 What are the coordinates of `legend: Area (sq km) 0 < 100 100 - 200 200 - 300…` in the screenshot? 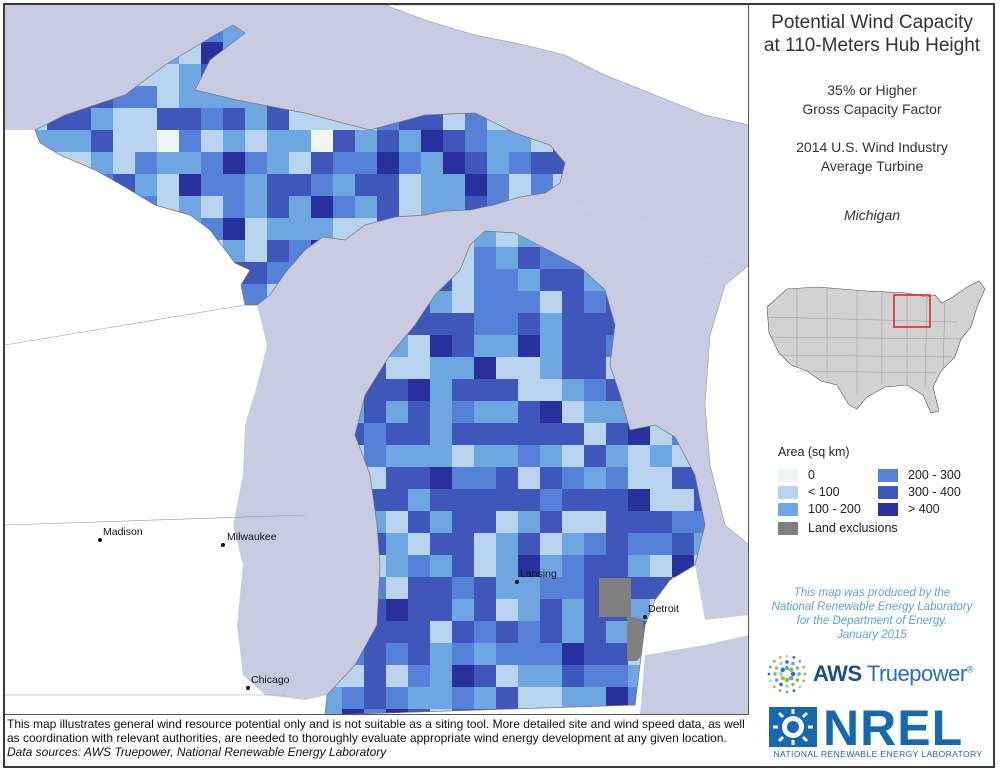 It's located at (883, 490).